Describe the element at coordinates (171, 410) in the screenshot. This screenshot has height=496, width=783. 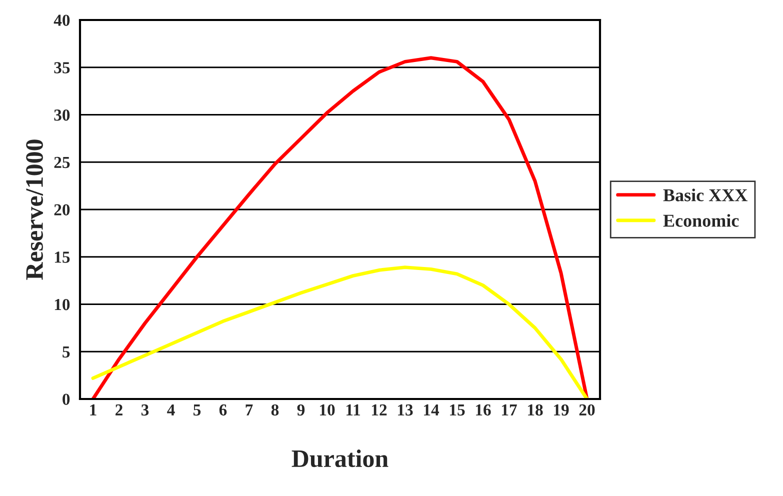
I see `x-tick-label: 4` at that location.